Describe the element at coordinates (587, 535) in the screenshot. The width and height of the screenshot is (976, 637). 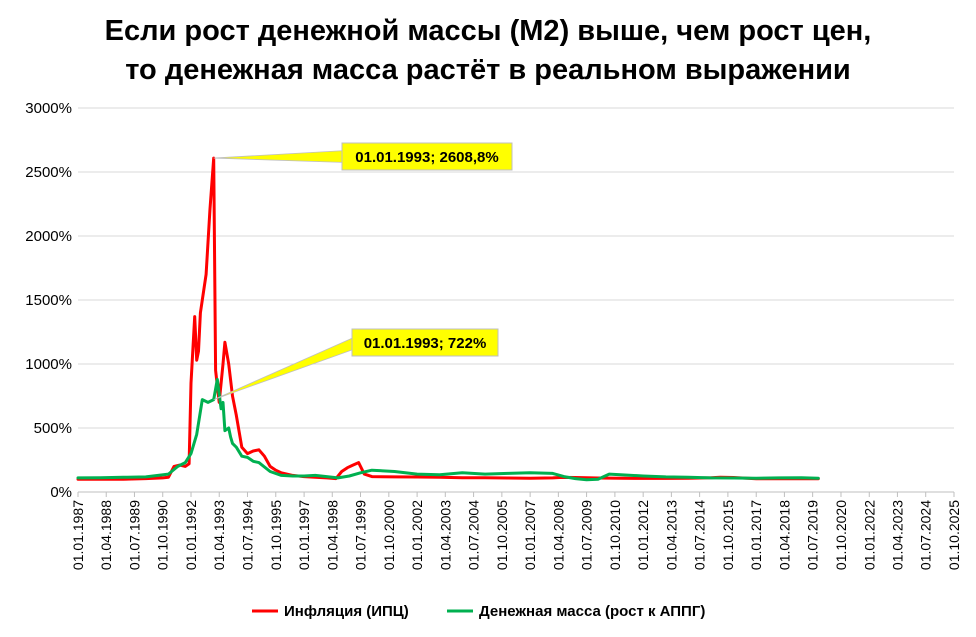
I see `x-tick-label: 01.07.2009` at that location.